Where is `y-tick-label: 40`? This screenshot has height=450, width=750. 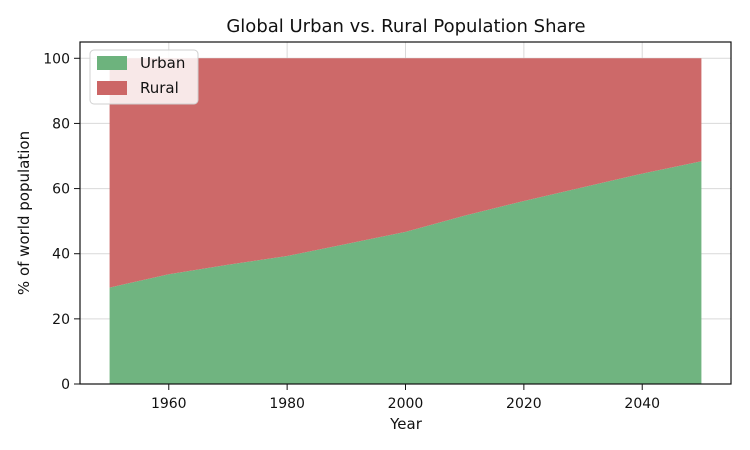
y-tick-label: 40 is located at coordinates (61, 255).